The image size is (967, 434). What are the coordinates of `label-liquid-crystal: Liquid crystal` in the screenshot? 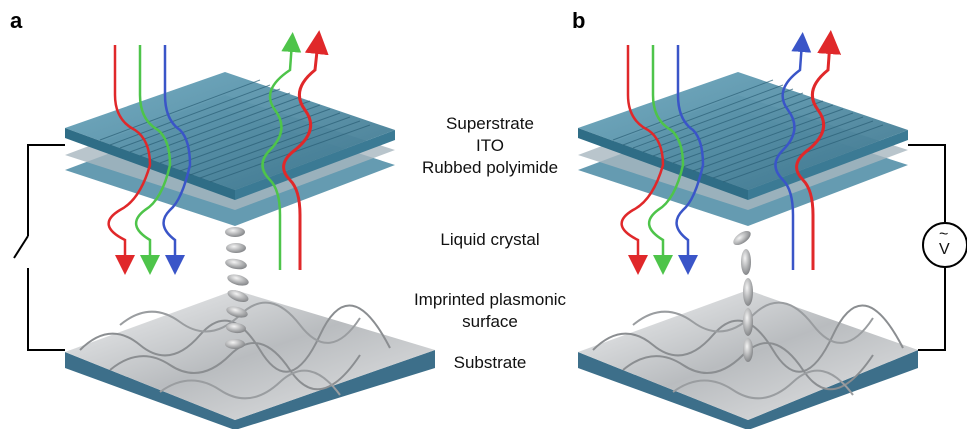 It's located at (490, 239).